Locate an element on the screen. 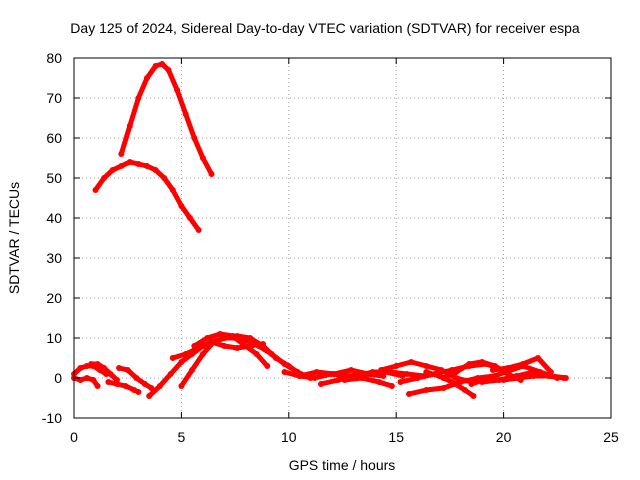 Image resolution: width=640 pixels, height=480 pixels. y-tick-label: 10 is located at coordinates (54, 338).